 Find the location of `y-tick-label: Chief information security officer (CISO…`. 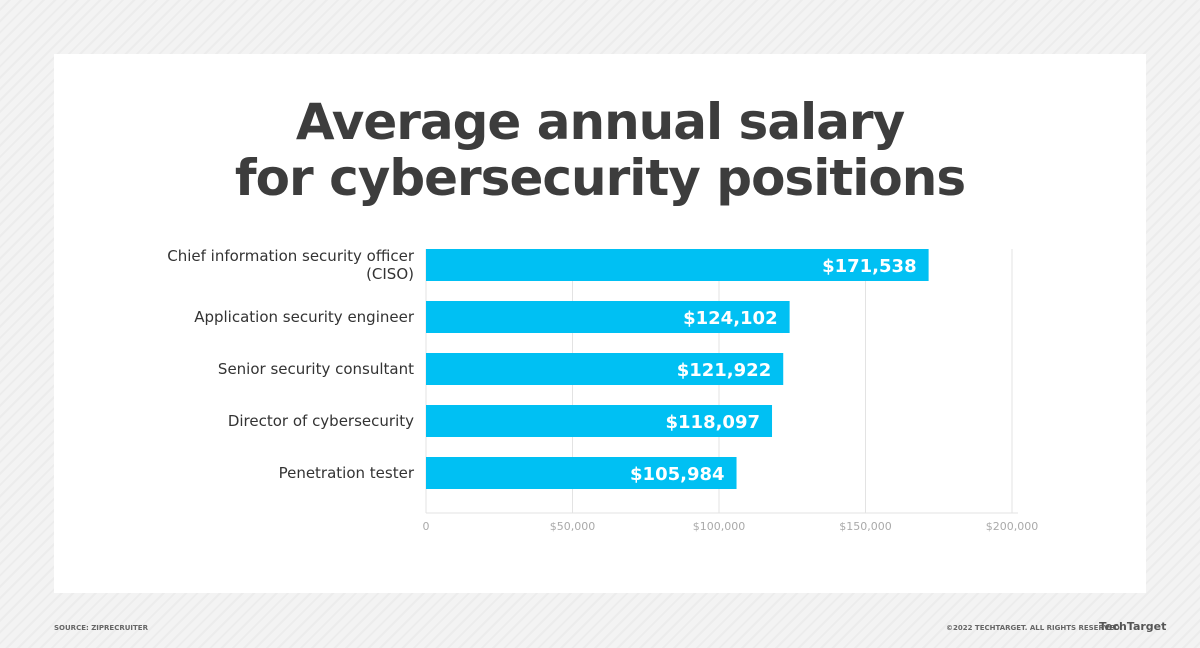

y-tick-label: Chief information security officer (CISO… is located at coordinates (290, 265).